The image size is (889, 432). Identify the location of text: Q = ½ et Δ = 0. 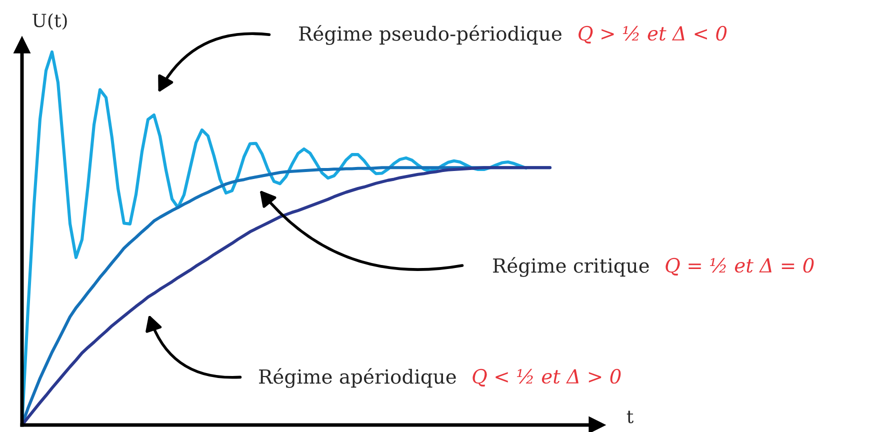
(740, 267).